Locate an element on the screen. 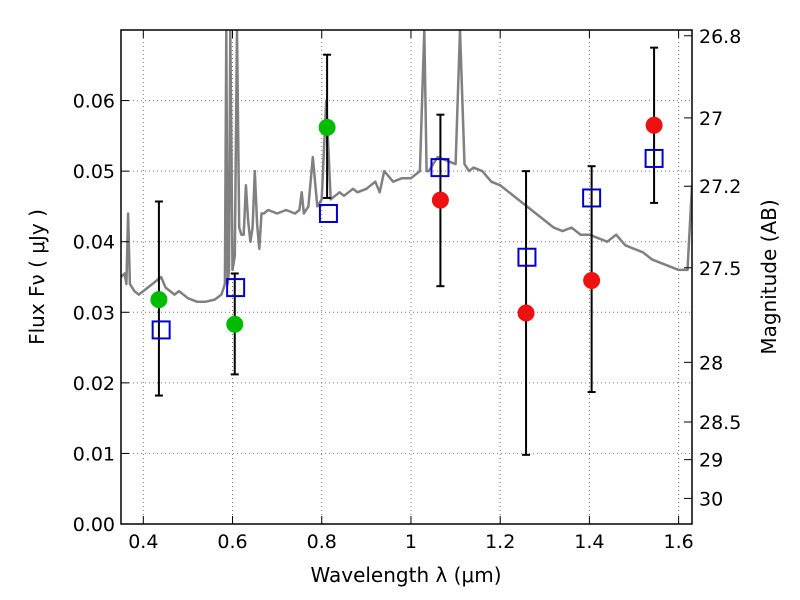 The image size is (800, 600). y-tick-label: 0.02 is located at coordinates (94, 384).